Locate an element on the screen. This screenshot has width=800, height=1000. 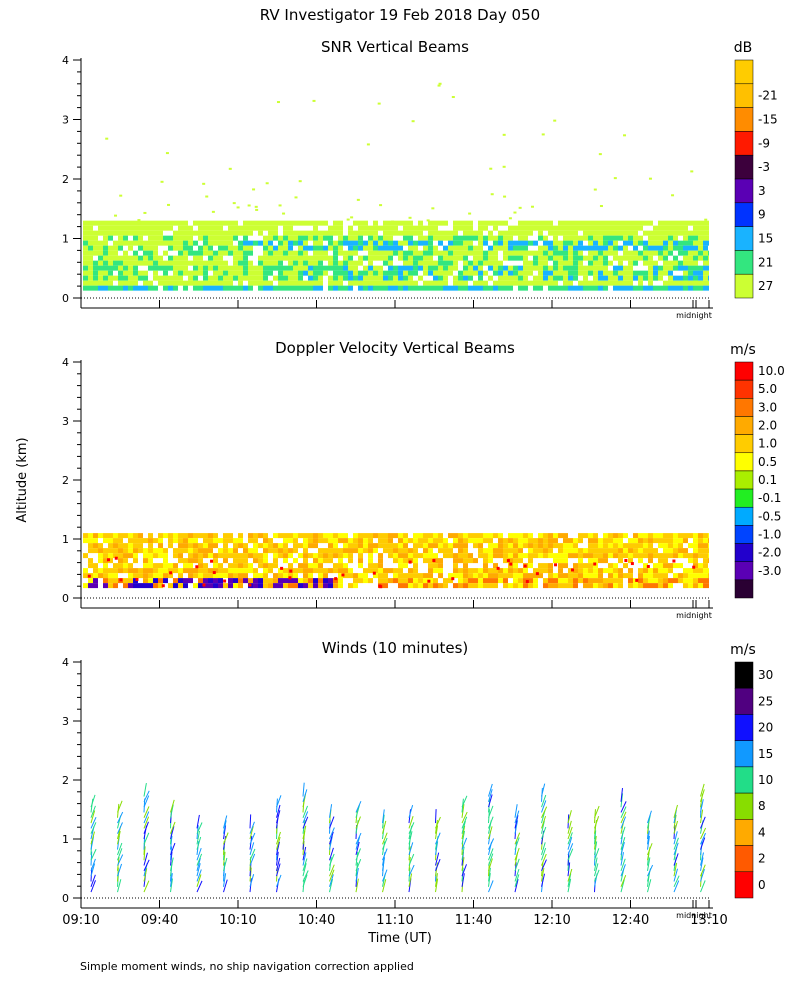
colorbar-label: 0 is located at coordinates (762, 885).